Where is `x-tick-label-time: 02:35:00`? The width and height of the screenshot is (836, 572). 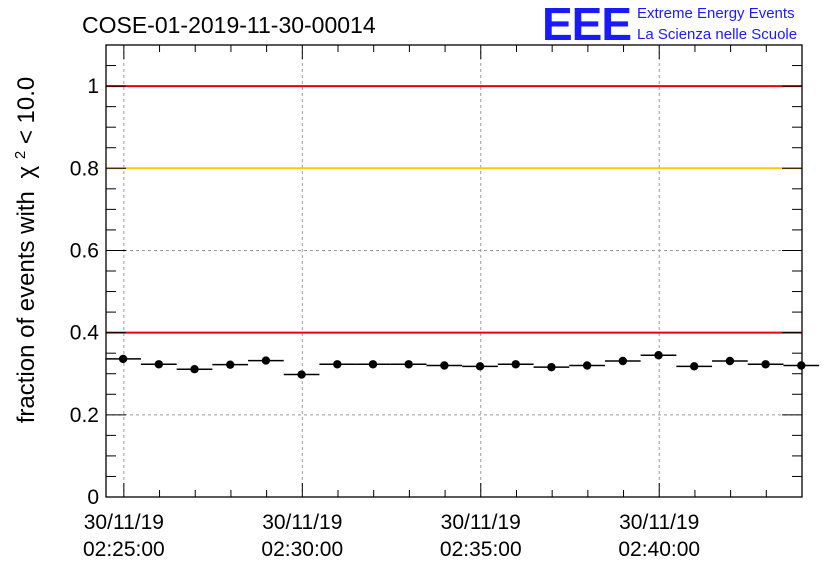 x-tick-label-time: 02:35:00 is located at coordinates (481, 549).